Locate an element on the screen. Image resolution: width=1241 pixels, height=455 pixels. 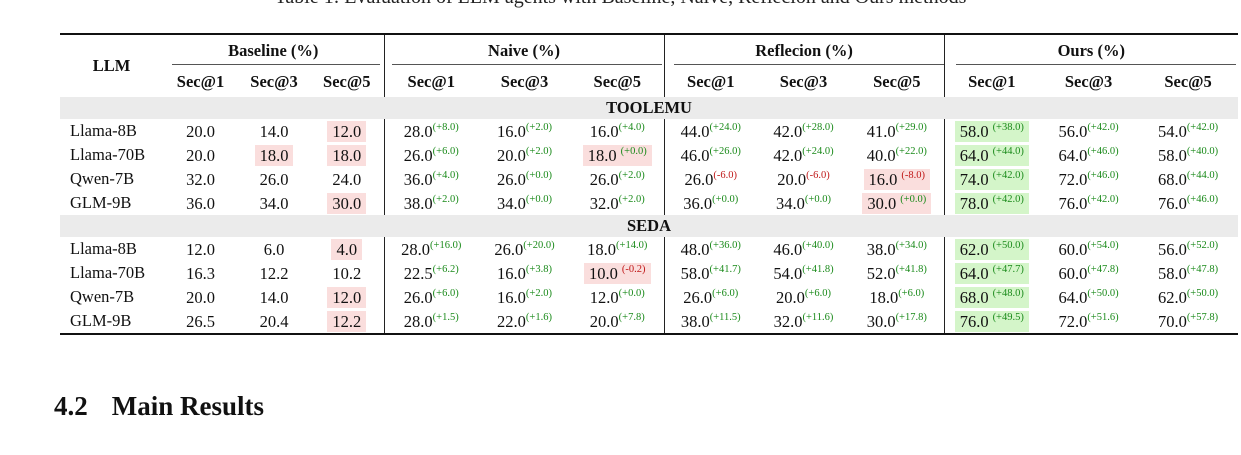
table-cell: 24.0 is located at coordinates (347, 179).